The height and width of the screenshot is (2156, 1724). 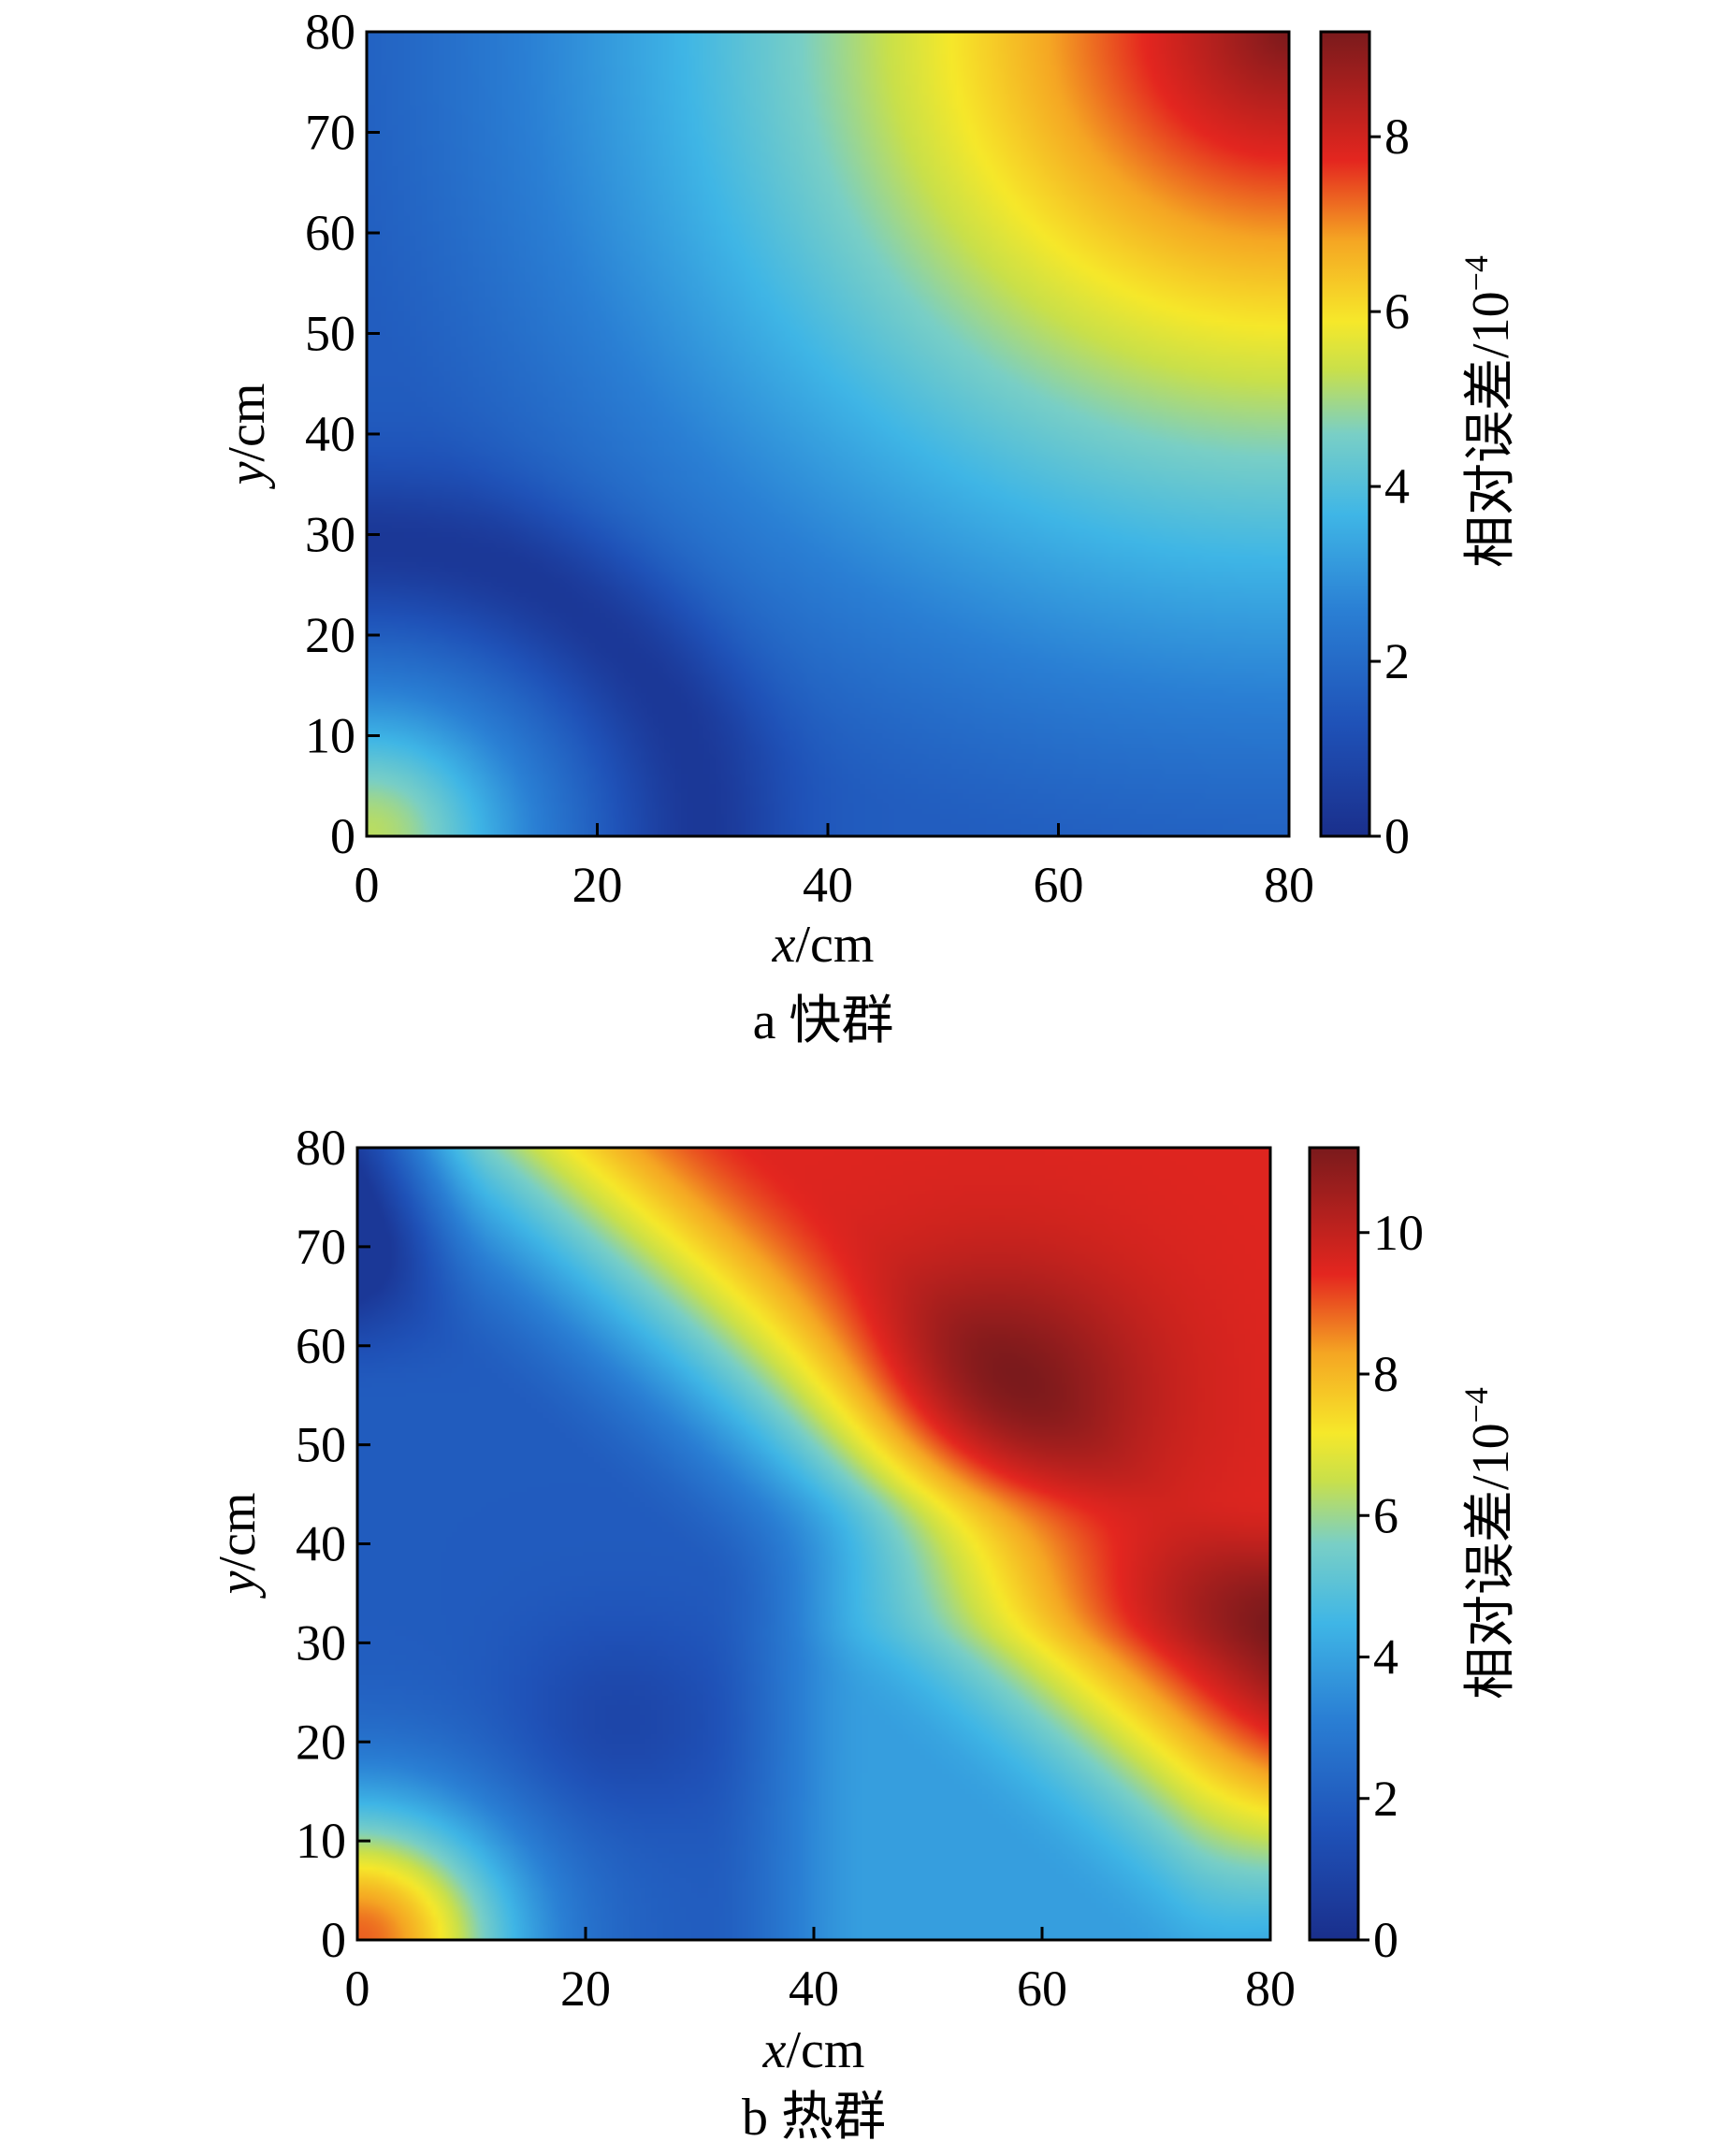 I want to click on panel-b-colorbar-label: 相对误差/10−4, so click(x=1488, y=1543).